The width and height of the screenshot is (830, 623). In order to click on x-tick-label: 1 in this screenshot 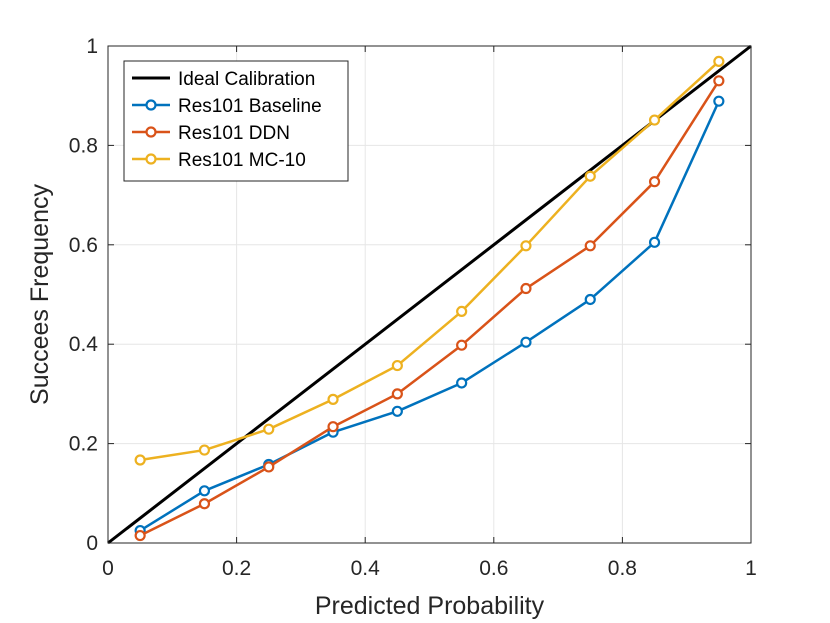, I will do `click(751, 568)`.